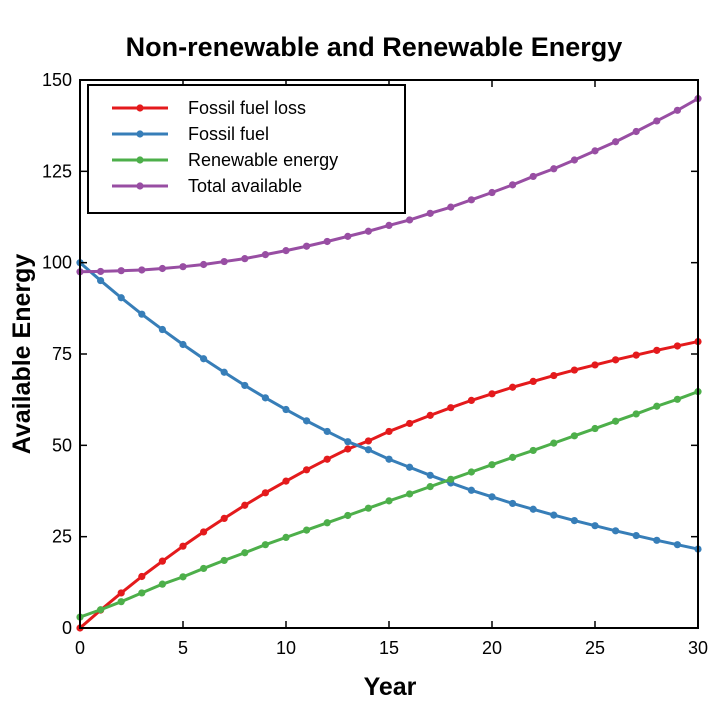 This screenshot has width=709, height=708. What do you see at coordinates (22, 354) in the screenshot?
I see `y-axis-label: Available Energy` at bounding box center [22, 354].